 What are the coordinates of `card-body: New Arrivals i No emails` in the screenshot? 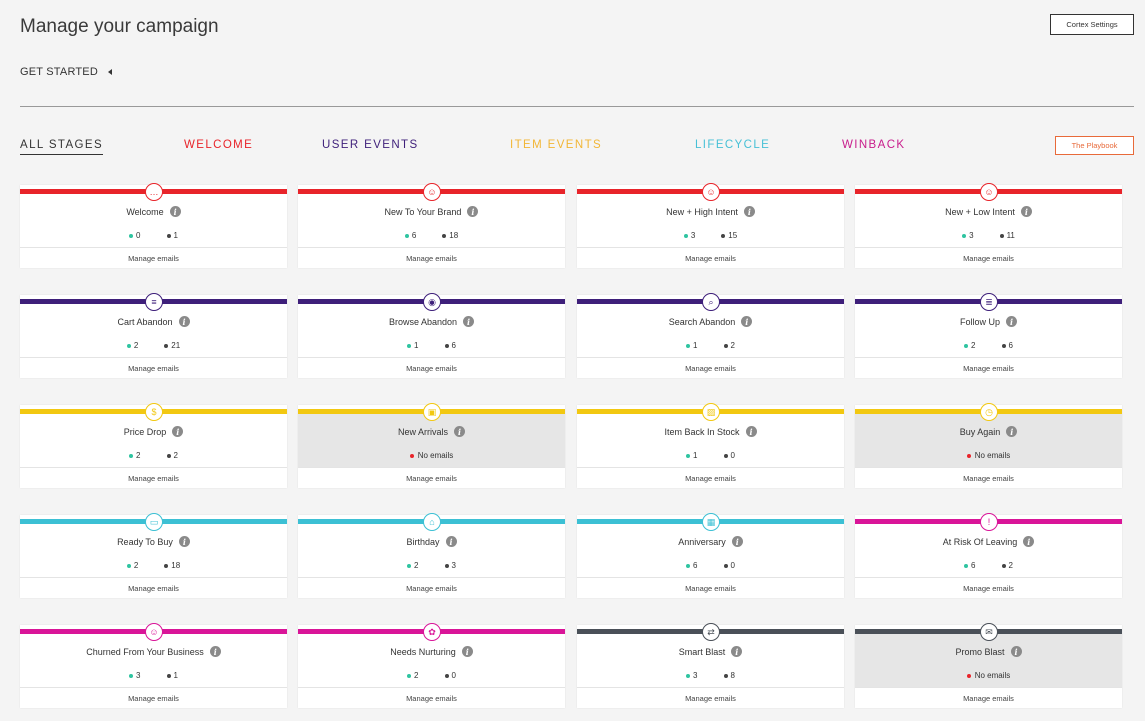 It's located at (431, 440).